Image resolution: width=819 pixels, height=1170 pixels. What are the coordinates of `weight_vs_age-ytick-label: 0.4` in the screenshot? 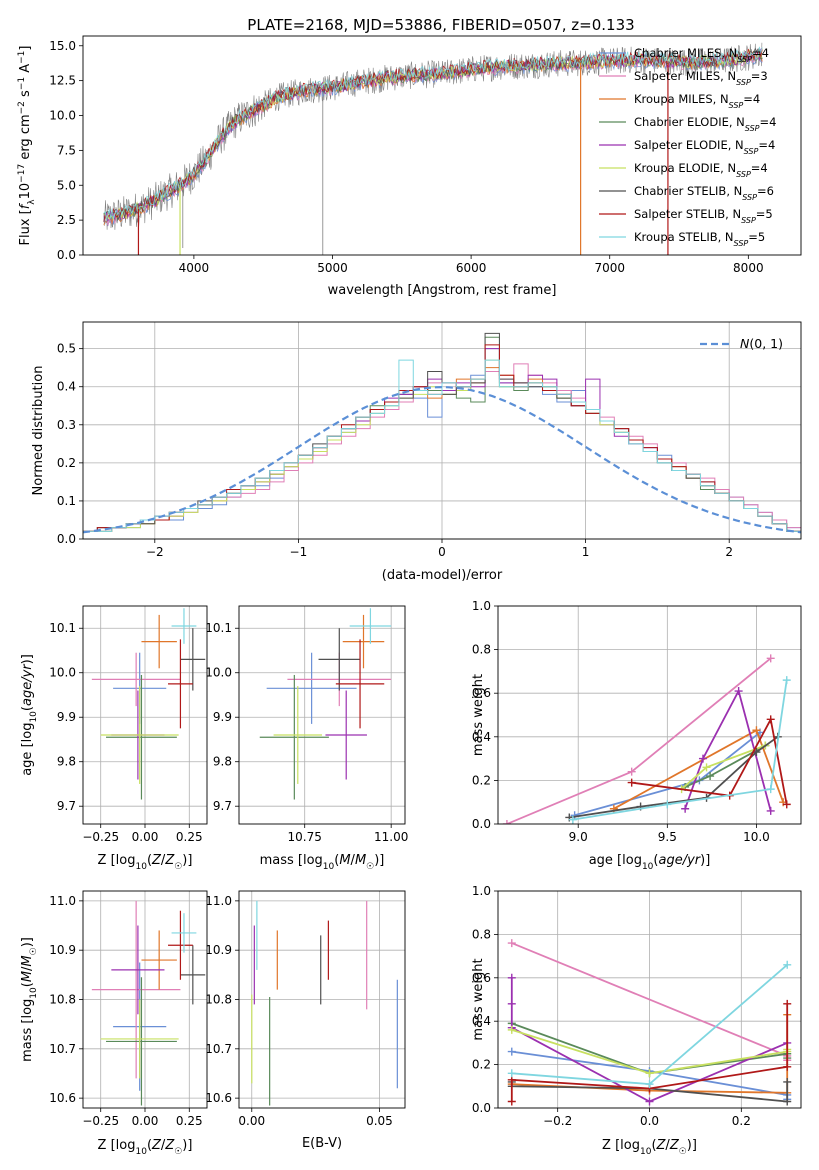 It's located at (481, 737).